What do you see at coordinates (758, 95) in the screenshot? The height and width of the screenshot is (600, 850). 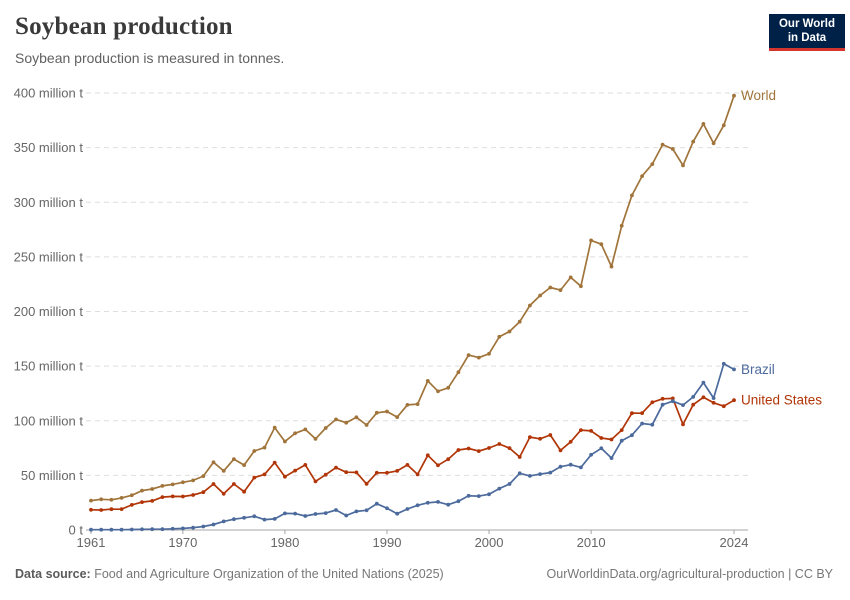 I see `series-label-world: World` at bounding box center [758, 95].